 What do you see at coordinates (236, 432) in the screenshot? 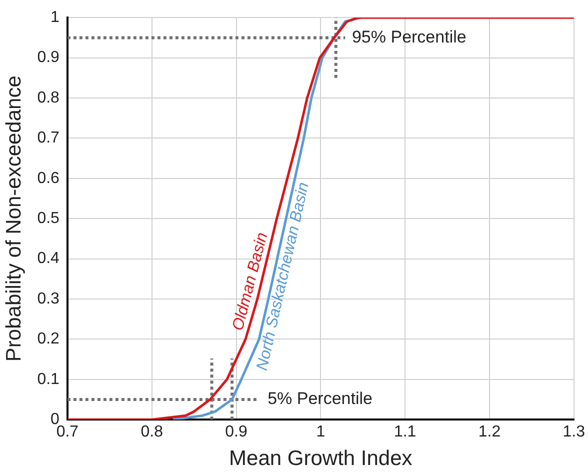
I see `x-tick-label: 0.9` at bounding box center [236, 432].